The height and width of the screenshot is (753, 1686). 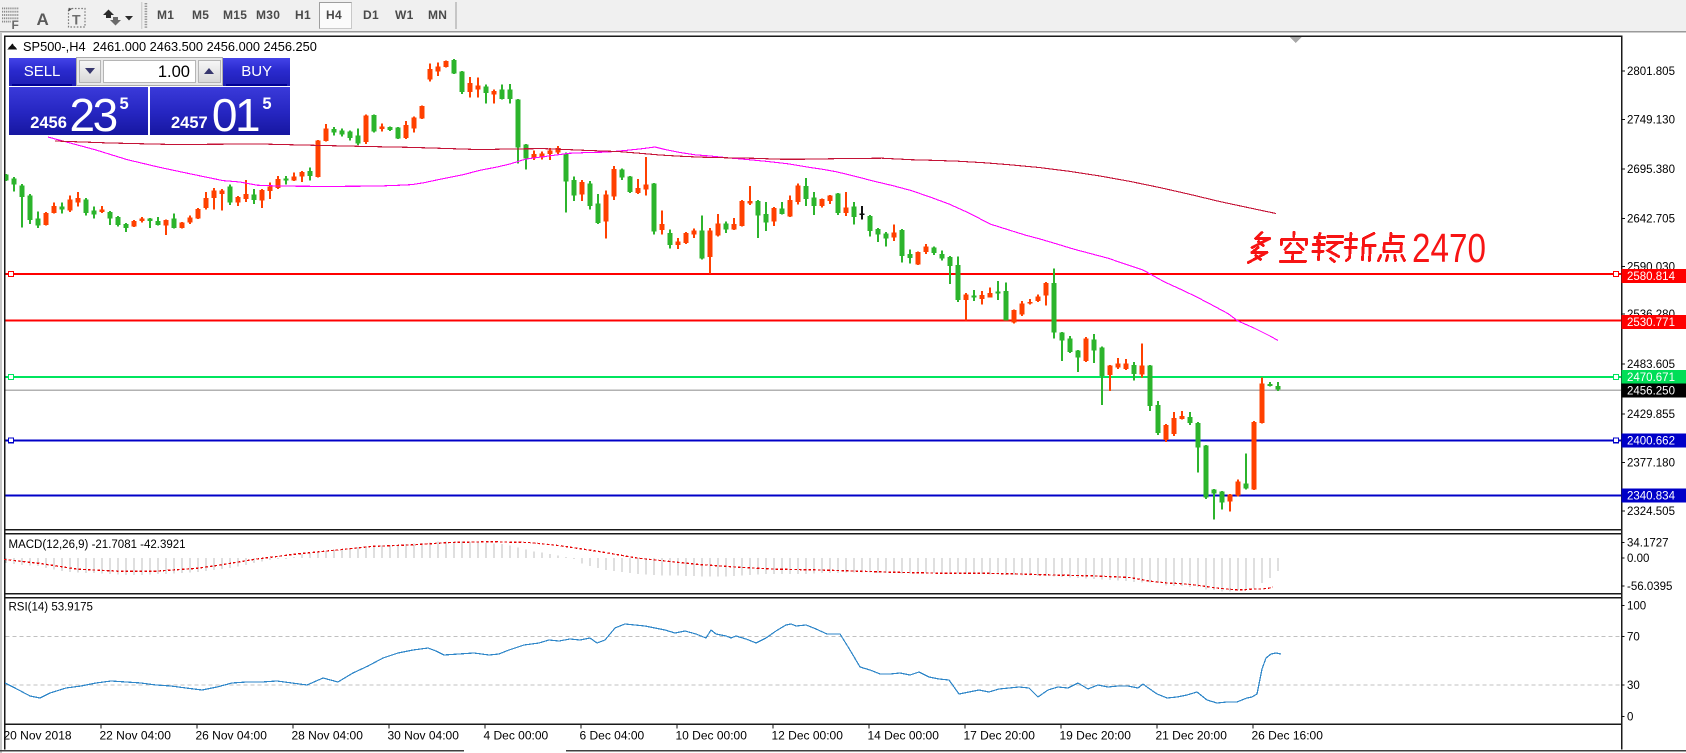 I want to click on svg-text: A, so click(x=43, y=19).